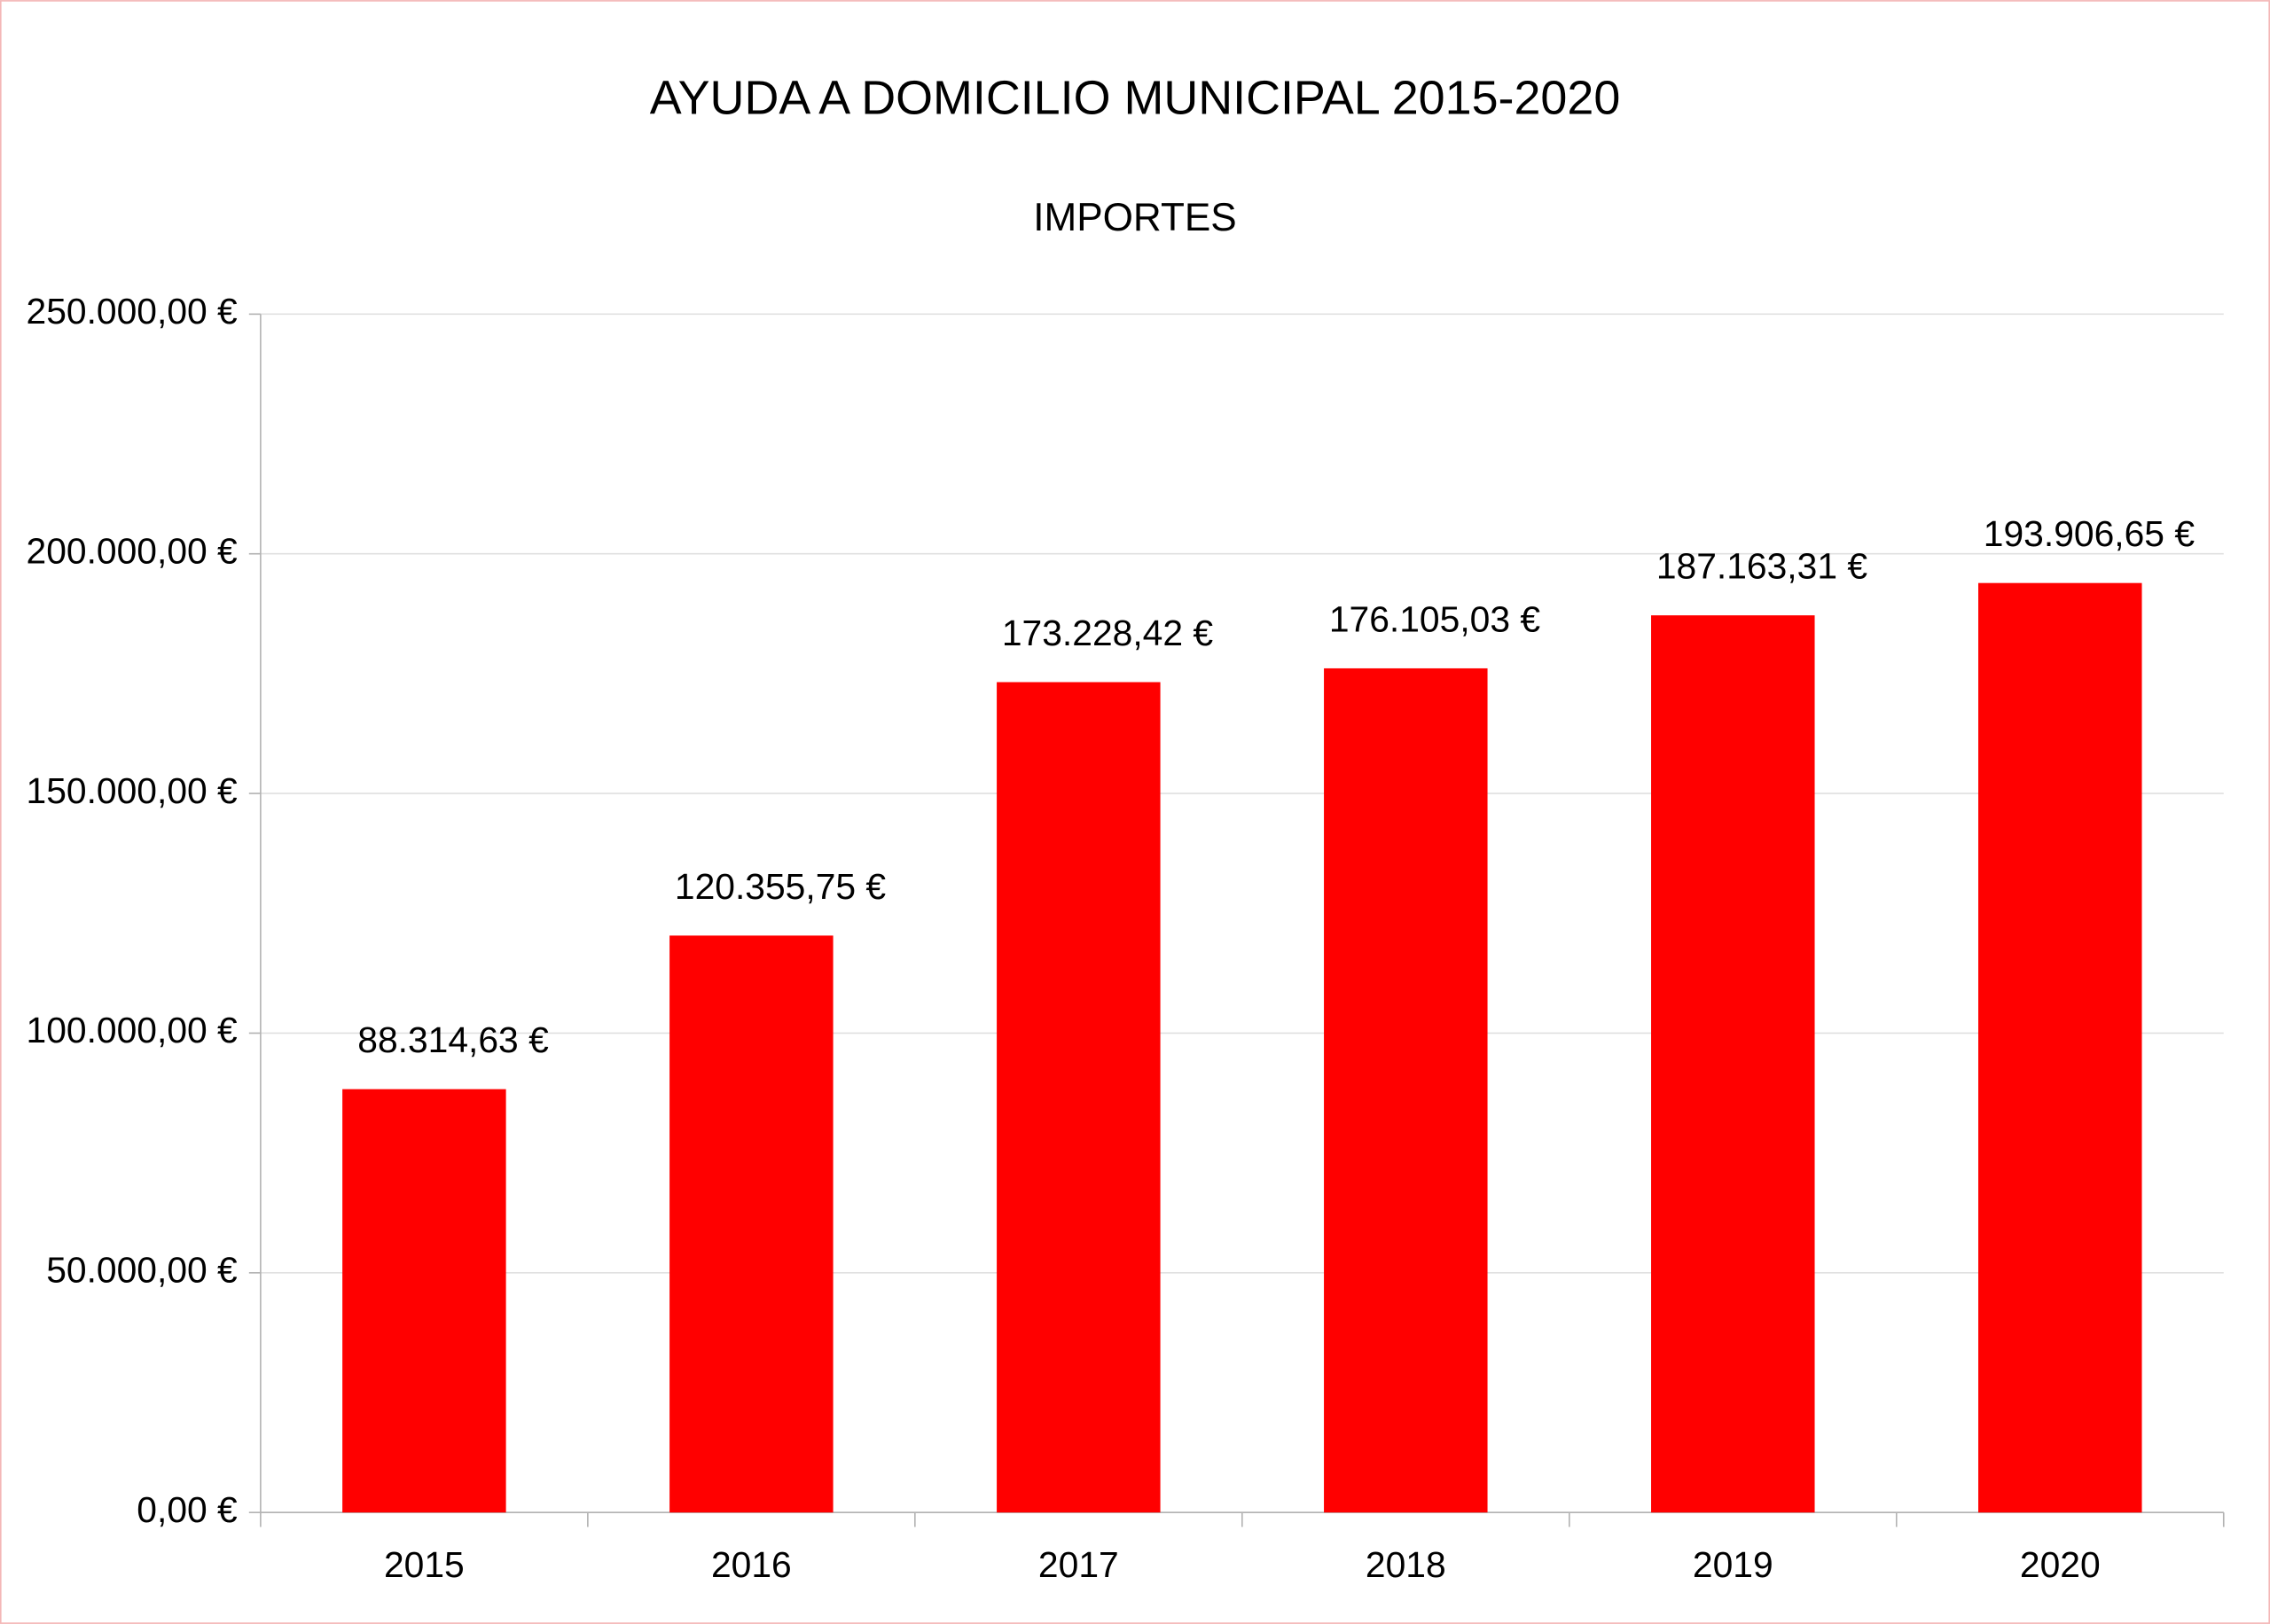  I want to click on y-tick-label: 100.000,00 €, so click(133, 1030).